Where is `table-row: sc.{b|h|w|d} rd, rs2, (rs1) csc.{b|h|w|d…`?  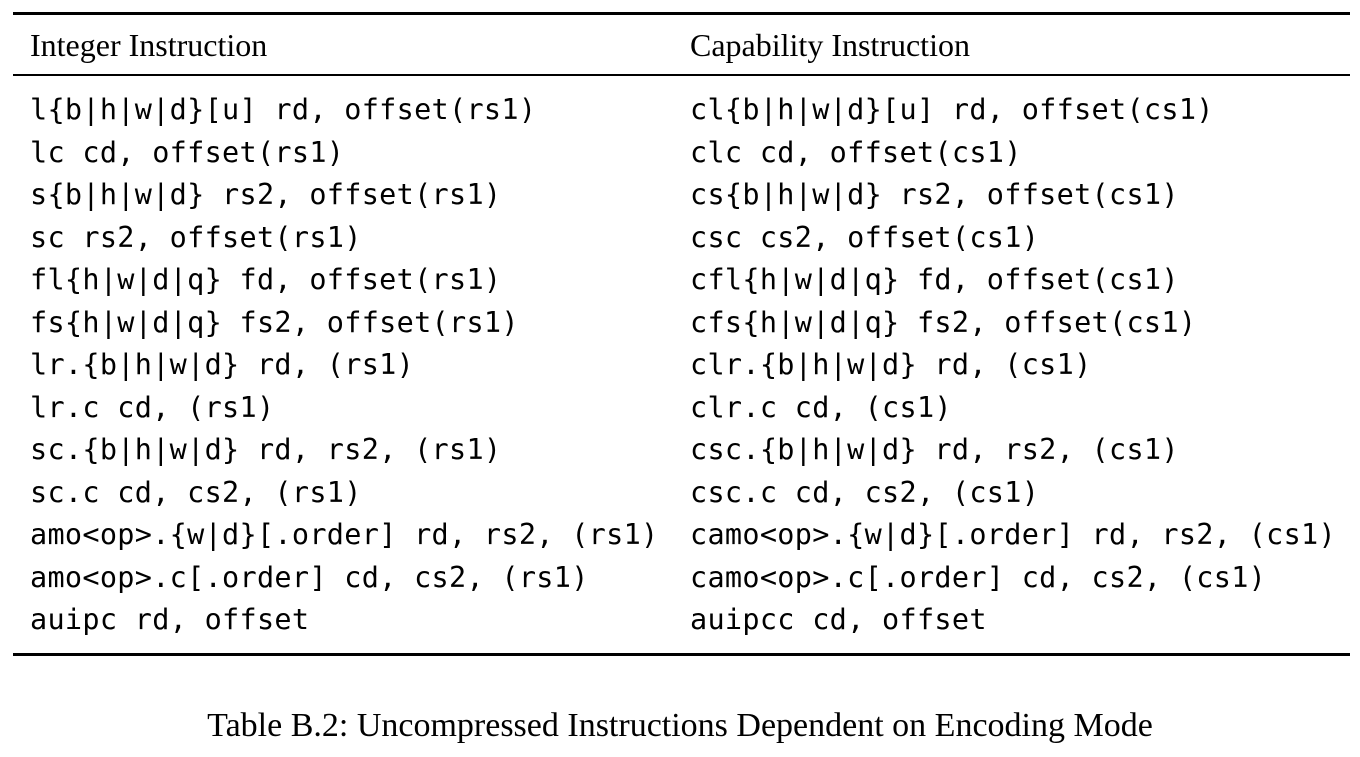 table-row: sc.{b|h|w|d} rd, rs2, (rs1) csc.{b|h|w|d… is located at coordinates (681, 450).